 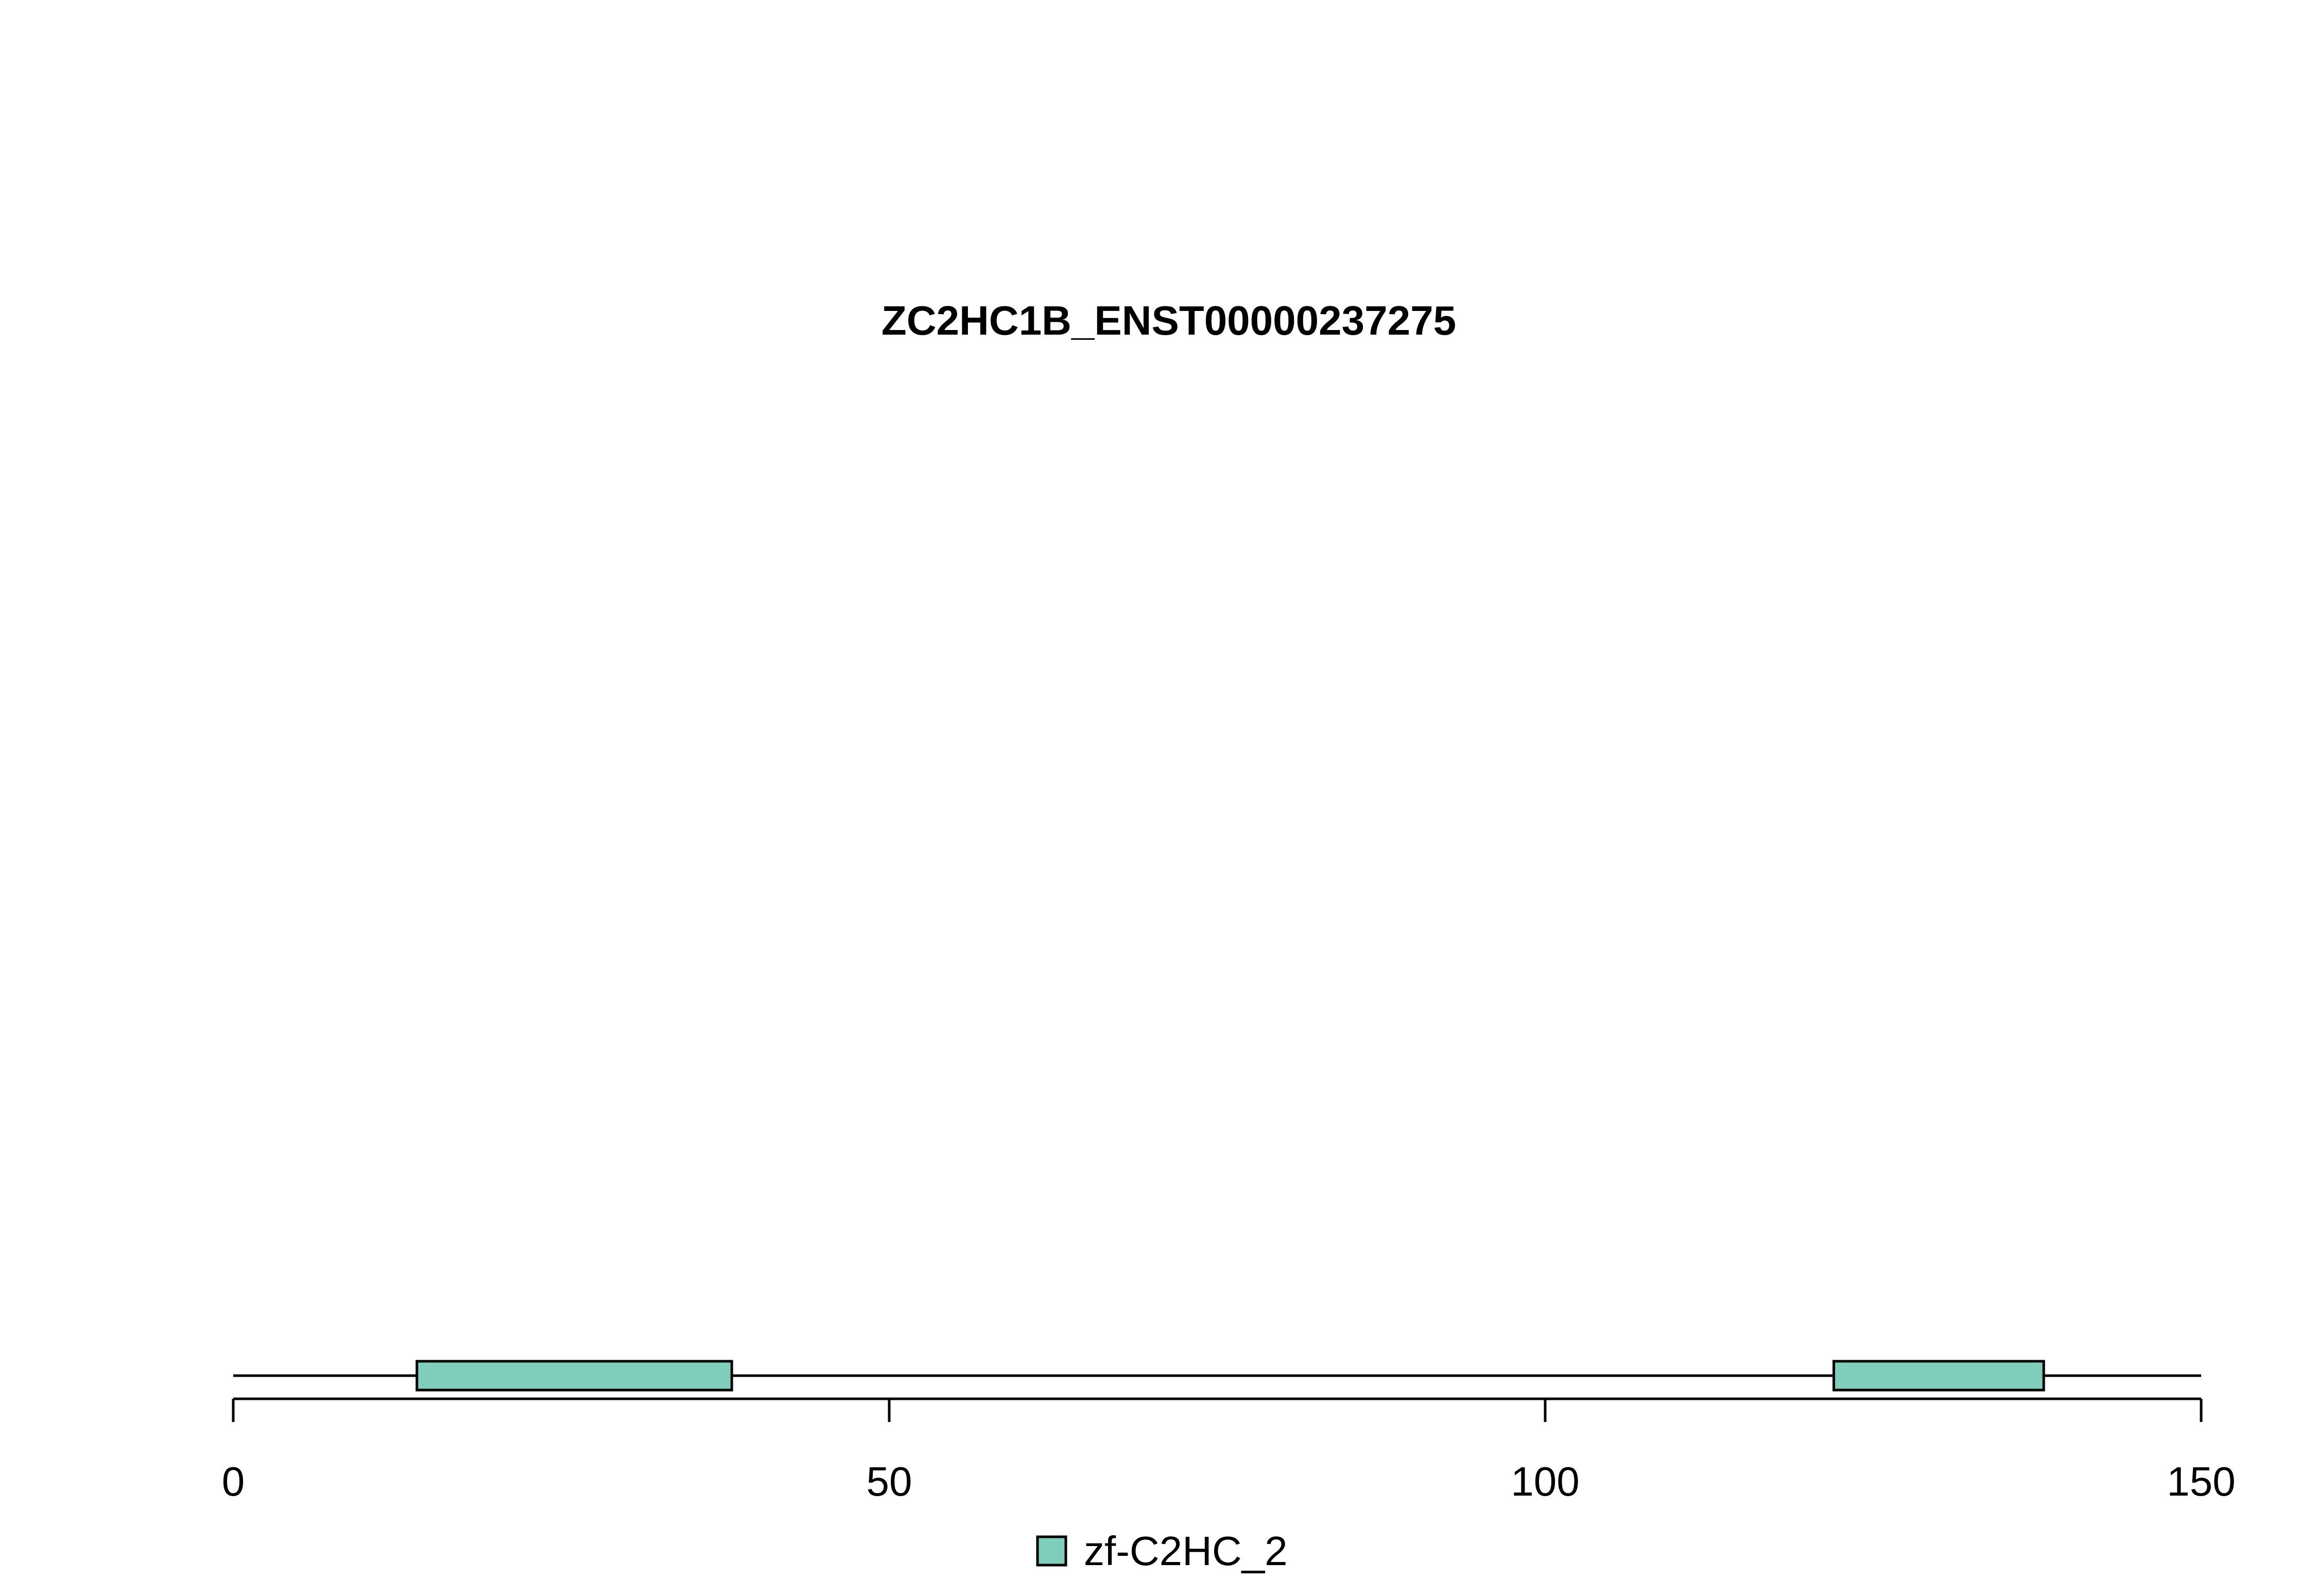 What do you see at coordinates (1168, 320) in the screenshot?
I see `chart-title: ZC2HC1B_ENST00000237275` at bounding box center [1168, 320].